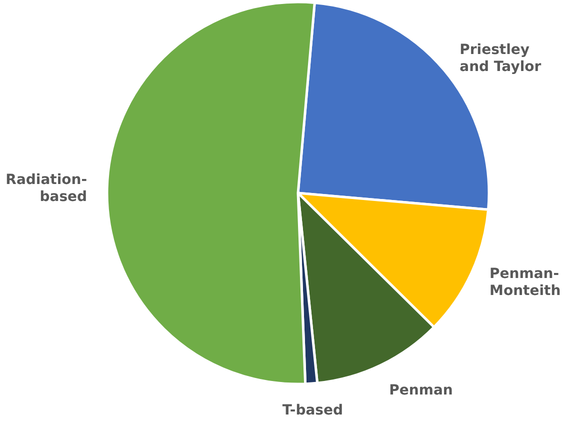 The height and width of the screenshot is (423, 580). Describe the element at coordinates (313, 410) in the screenshot. I see `slice-label: T-based` at that location.